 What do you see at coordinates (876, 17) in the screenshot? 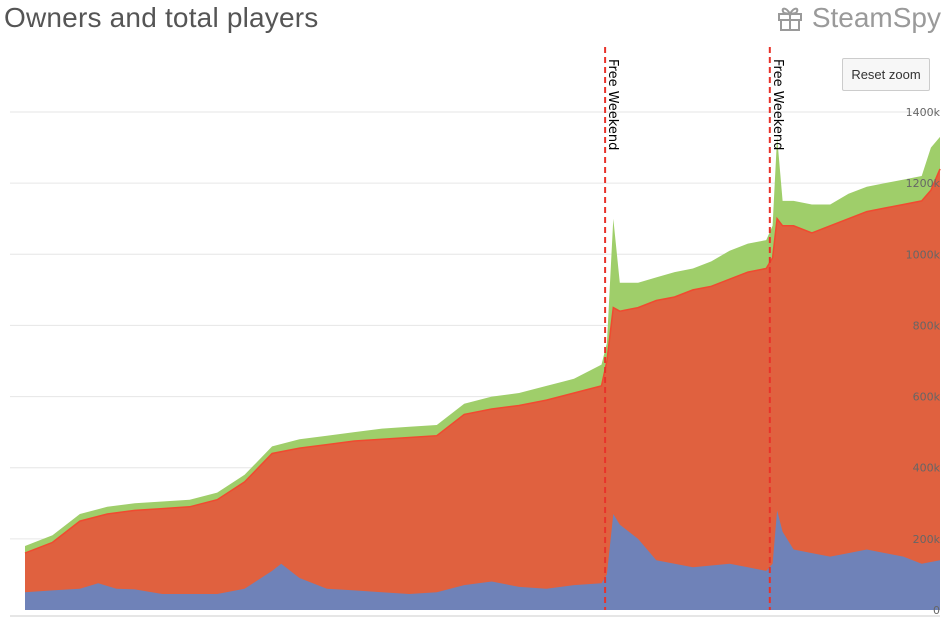
I see `brand-name: SteamSpy` at bounding box center [876, 17].